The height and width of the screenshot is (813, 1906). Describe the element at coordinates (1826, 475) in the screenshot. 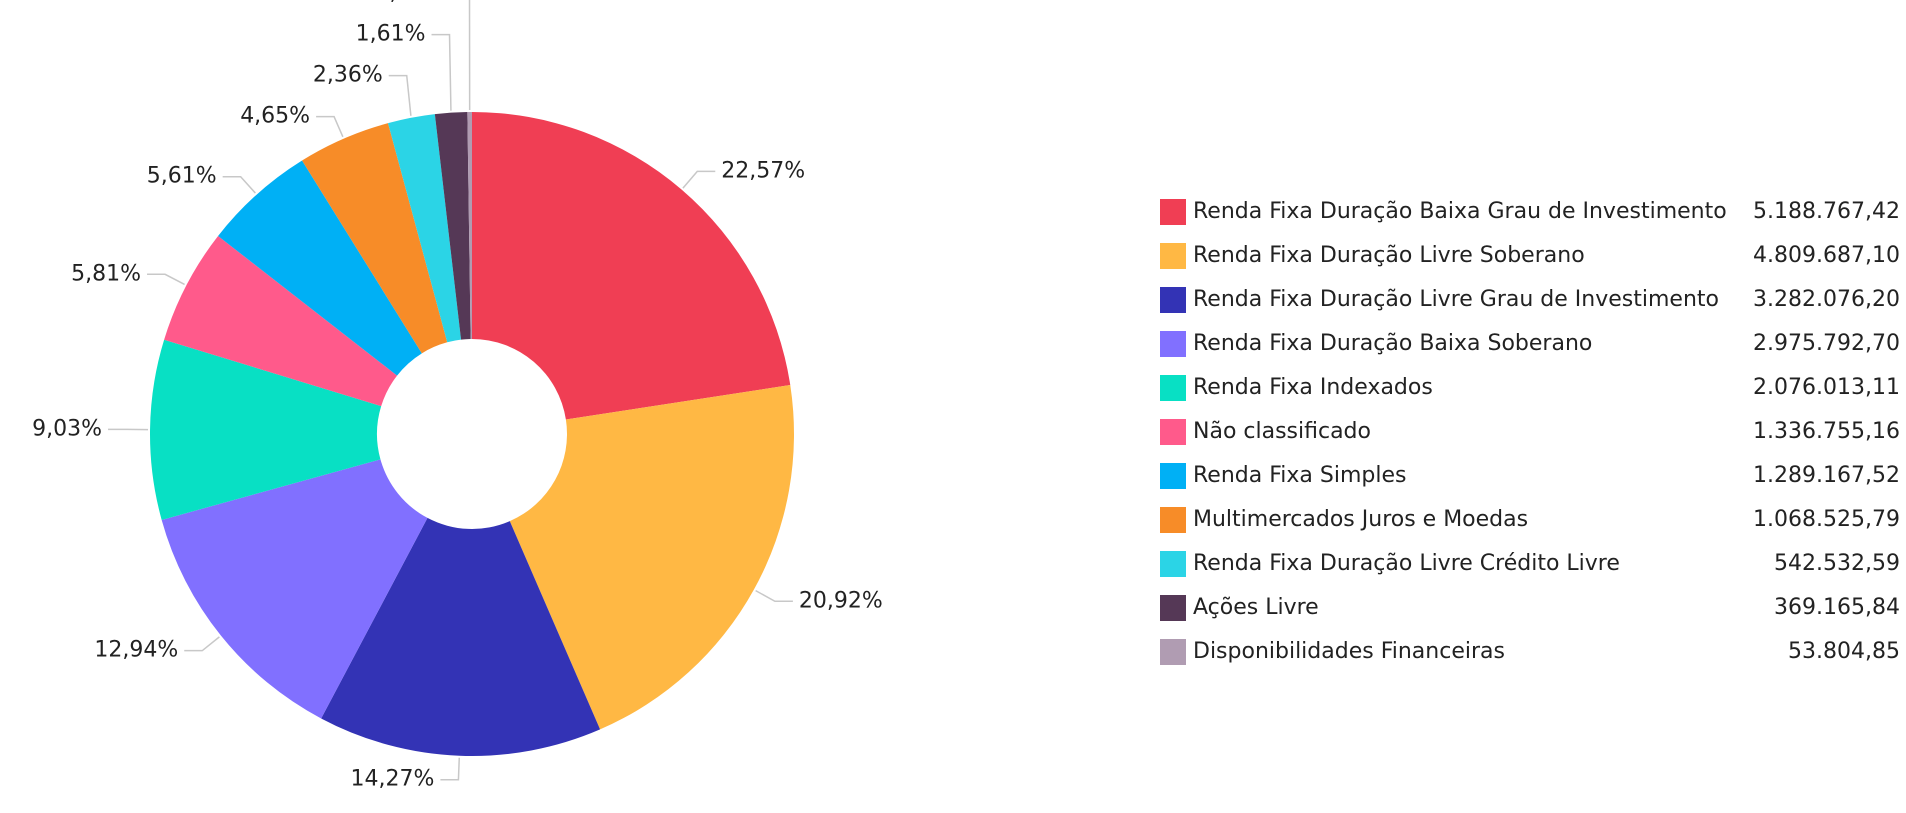

I see `legend-value: 1.289.167,52` at that location.